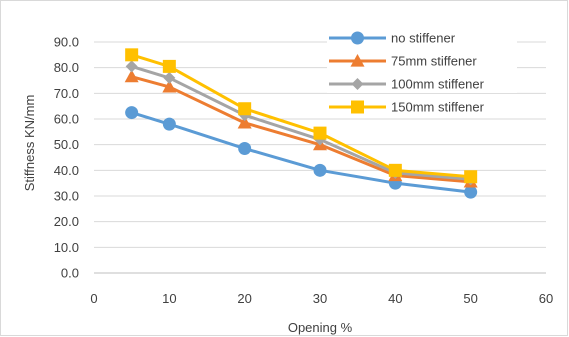  Describe the element at coordinates (70, 273) in the screenshot. I see `y-tick-label: 0.0` at that location.